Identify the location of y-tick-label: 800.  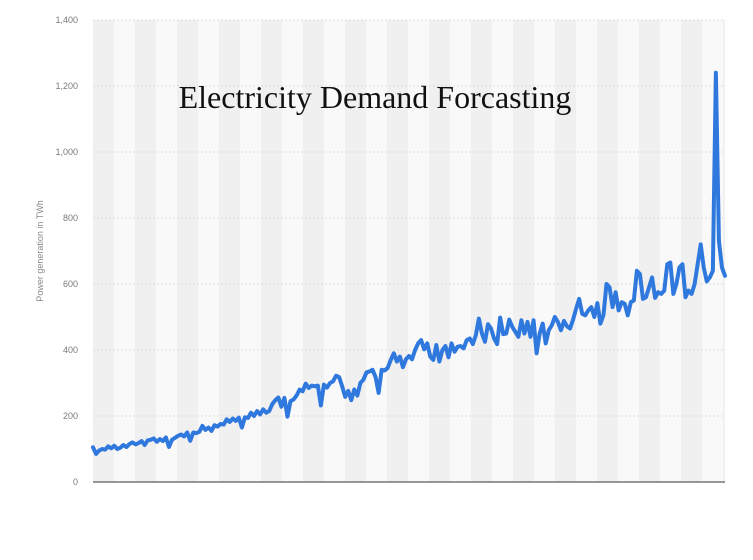
(70, 218).